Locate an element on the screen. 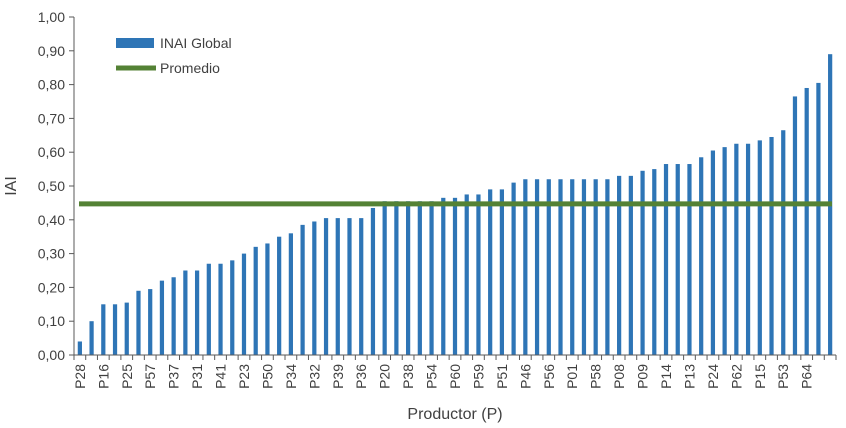 The image size is (846, 428). x-tick-label: P31 is located at coordinates (197, 376).